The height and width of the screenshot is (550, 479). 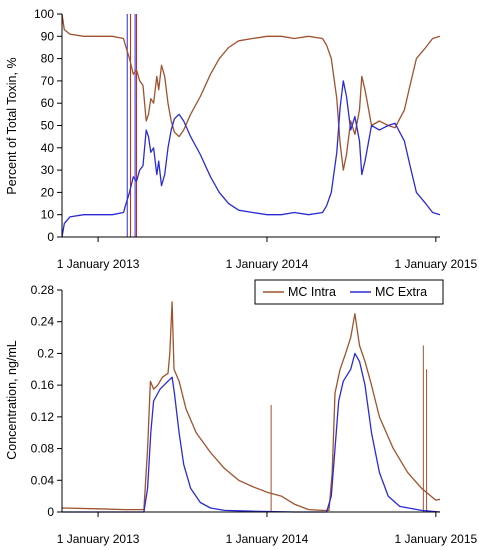 What do you see at coordinates (48, 170) in the screenshot?
I see `y-tick-label: 30` at bounding box center [48, 170].